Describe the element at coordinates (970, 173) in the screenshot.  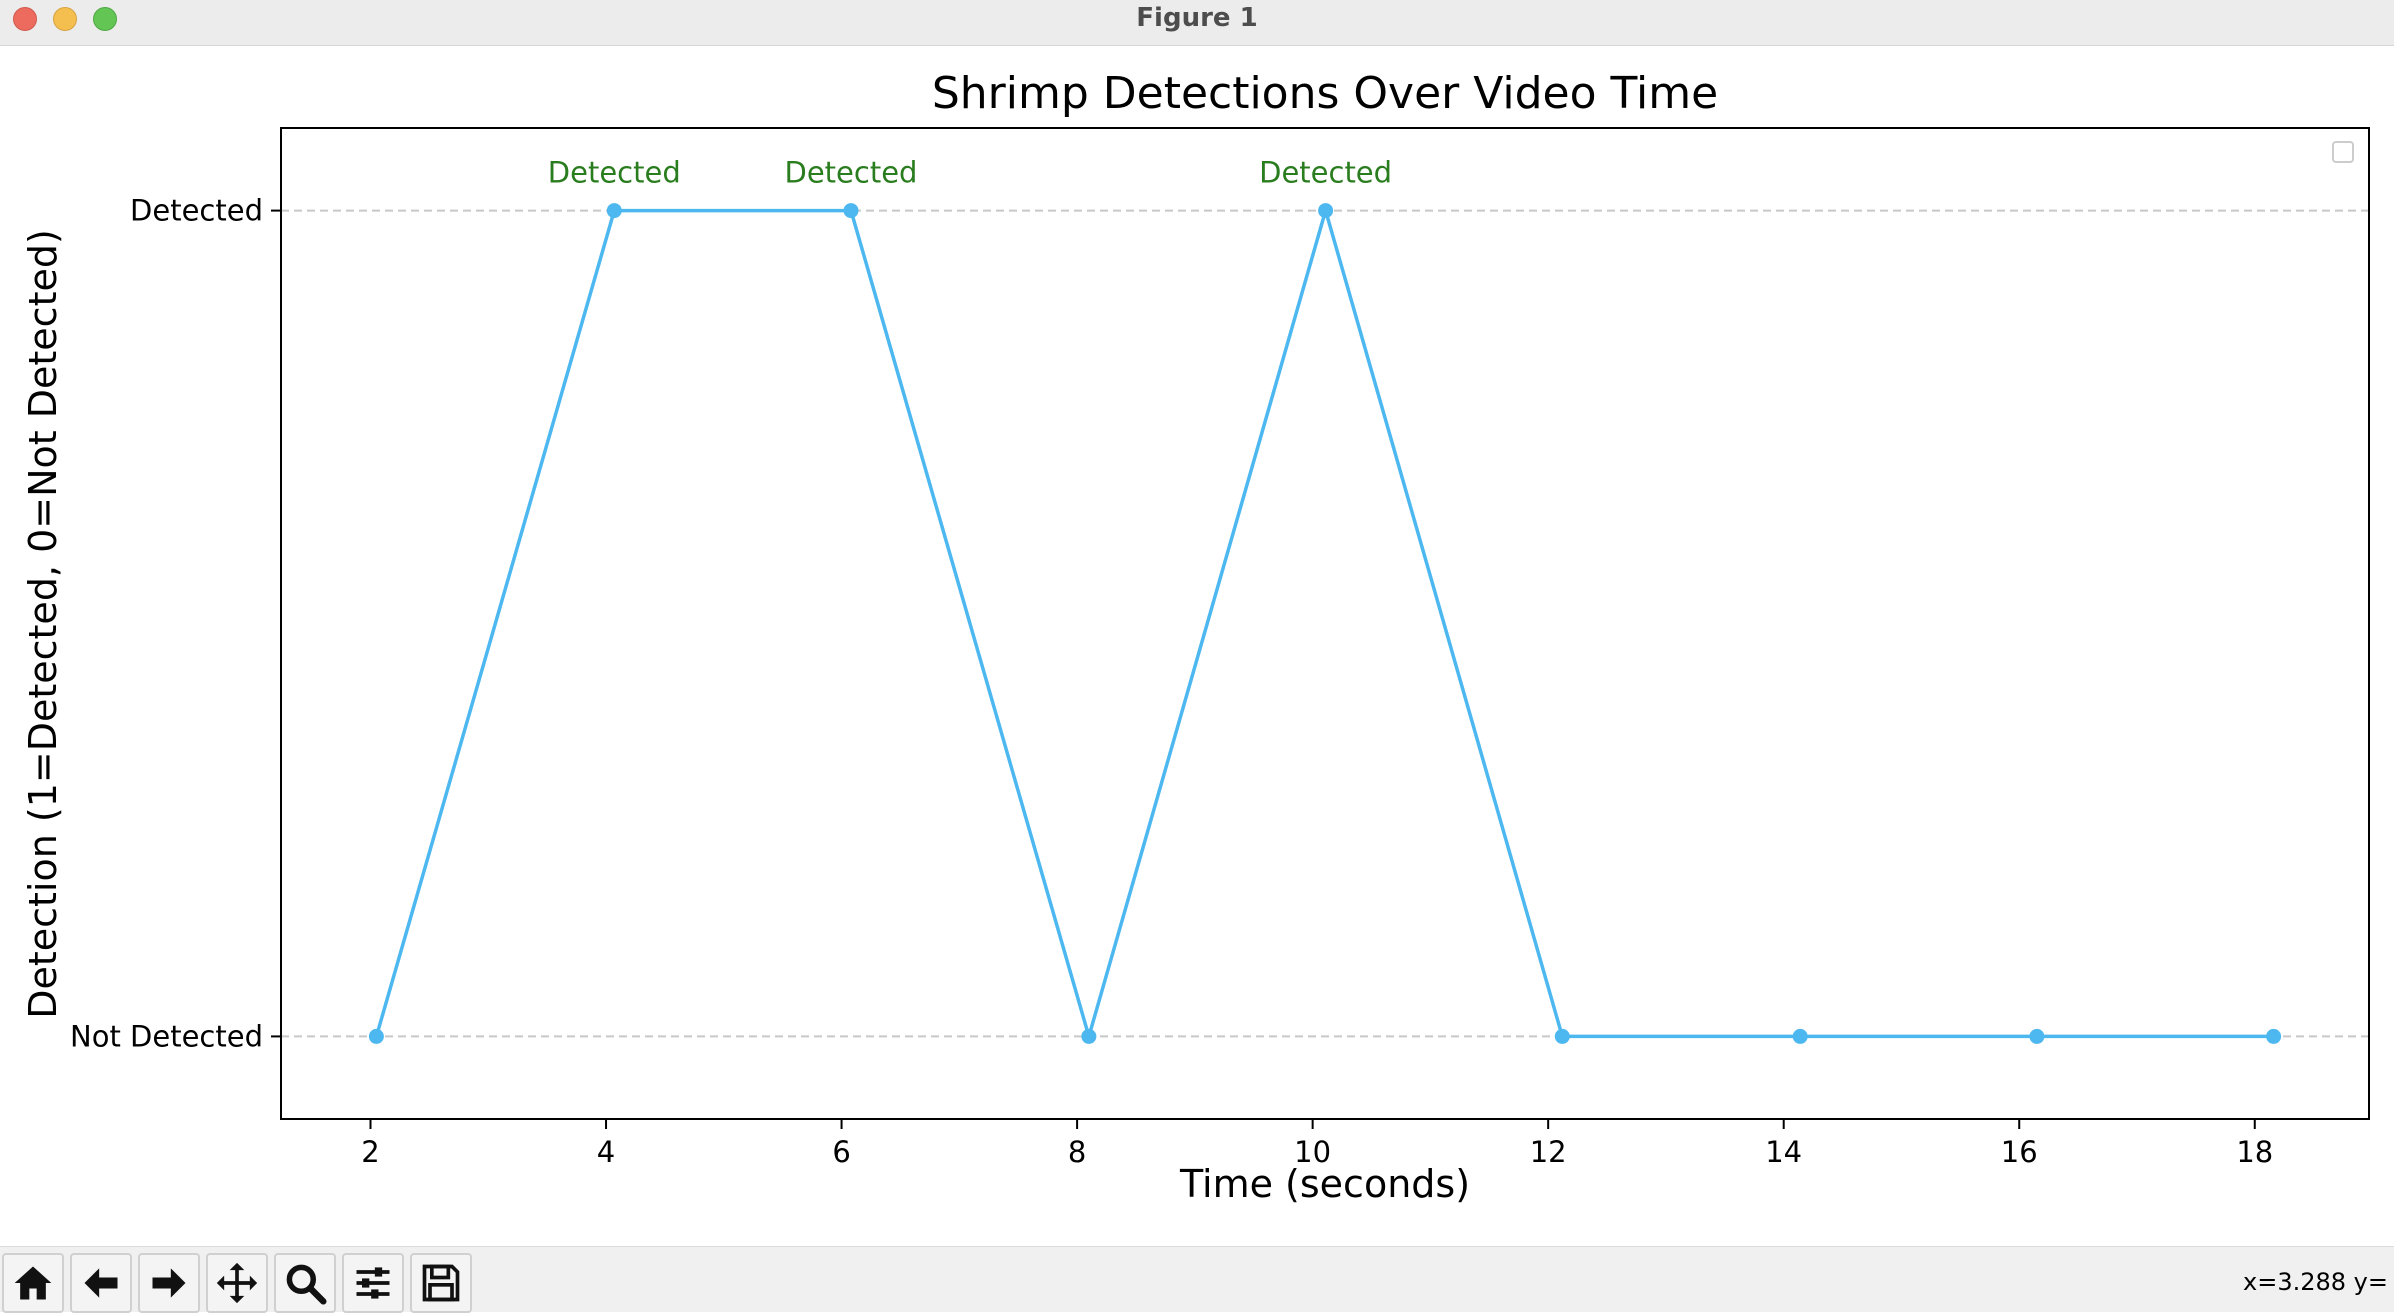
I see `annotation-layer: Detected Detected Detected` at that location.